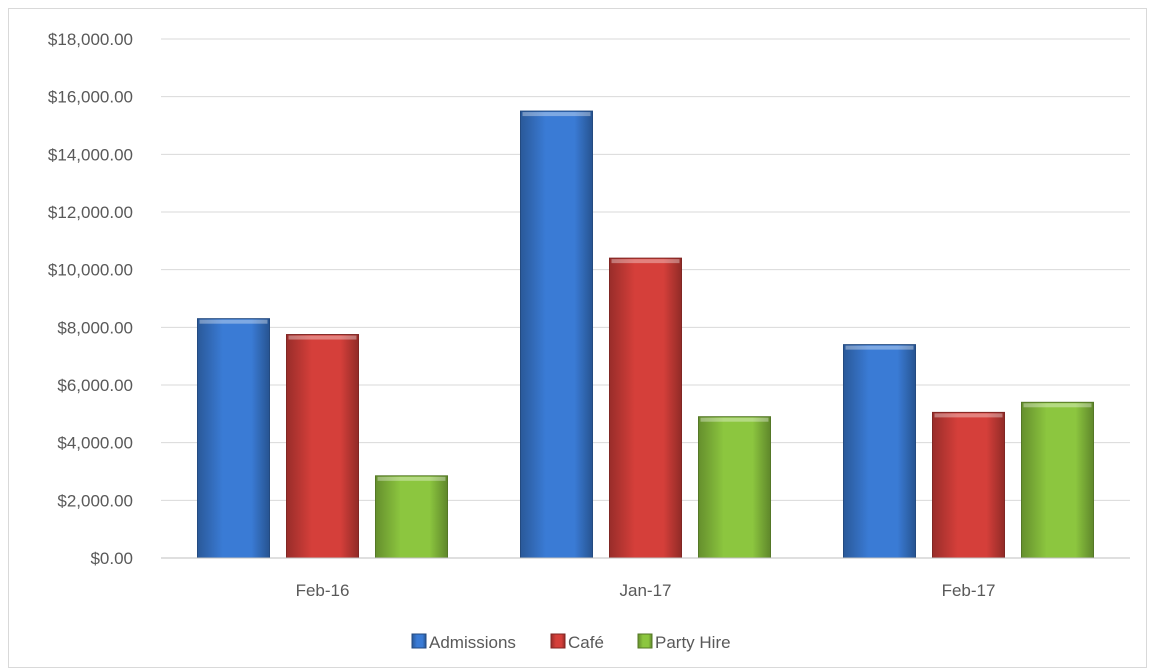  What do you see at coordinates (95, 500) in the screenshot?
I see `y-tick-label: $2,000.00` at bounding box center [95, 500].